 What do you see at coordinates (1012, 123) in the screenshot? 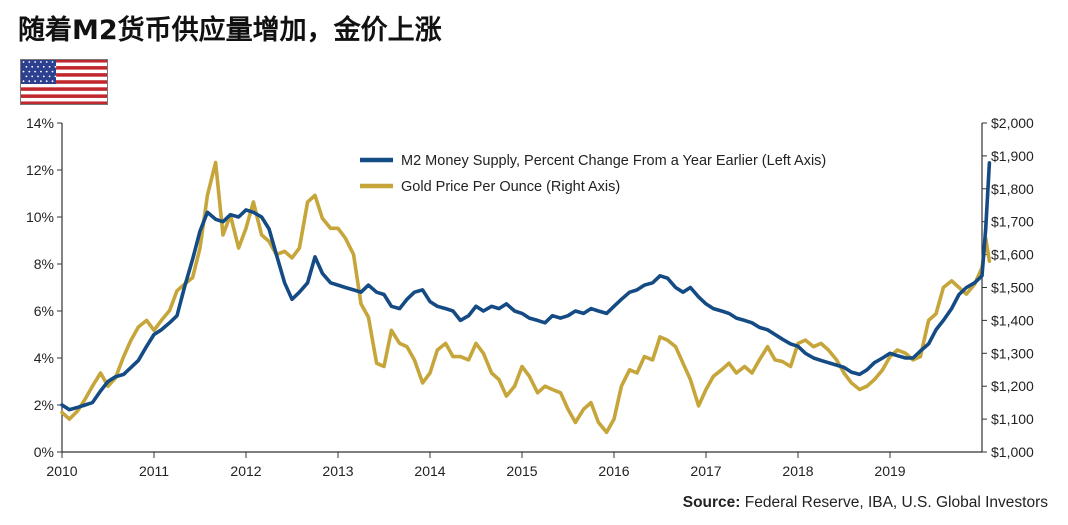
I see `right-tick-label: $2,000` at bounding box center [1012, 123].